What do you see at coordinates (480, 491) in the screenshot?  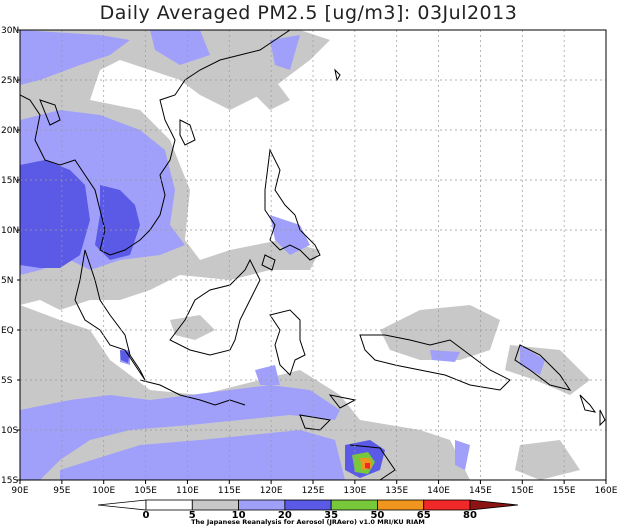 I see `lon-tick-label: 145E` at bounding box center [480, 491].